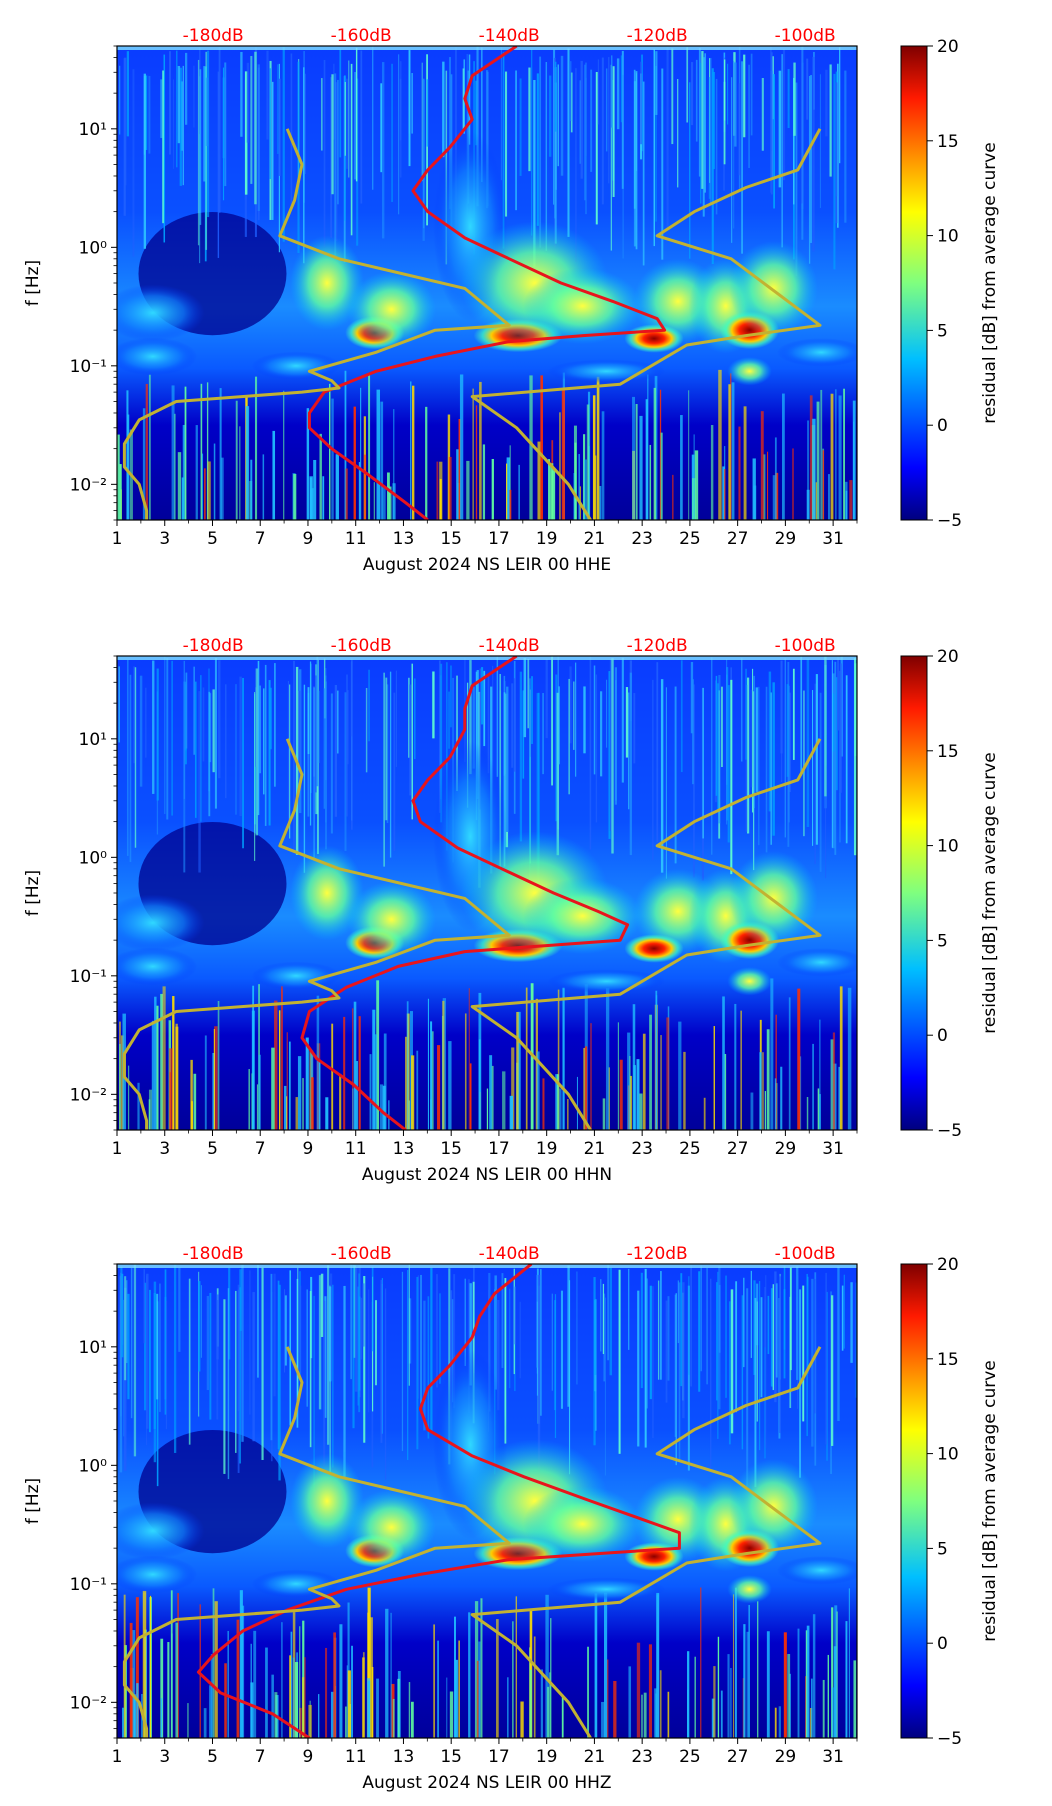 The height and width of the screenshot is (1806, 1052). Describe the element at coordinates (308, 1149) in the screenshot. I see `x-tick-label: 9` at that location.